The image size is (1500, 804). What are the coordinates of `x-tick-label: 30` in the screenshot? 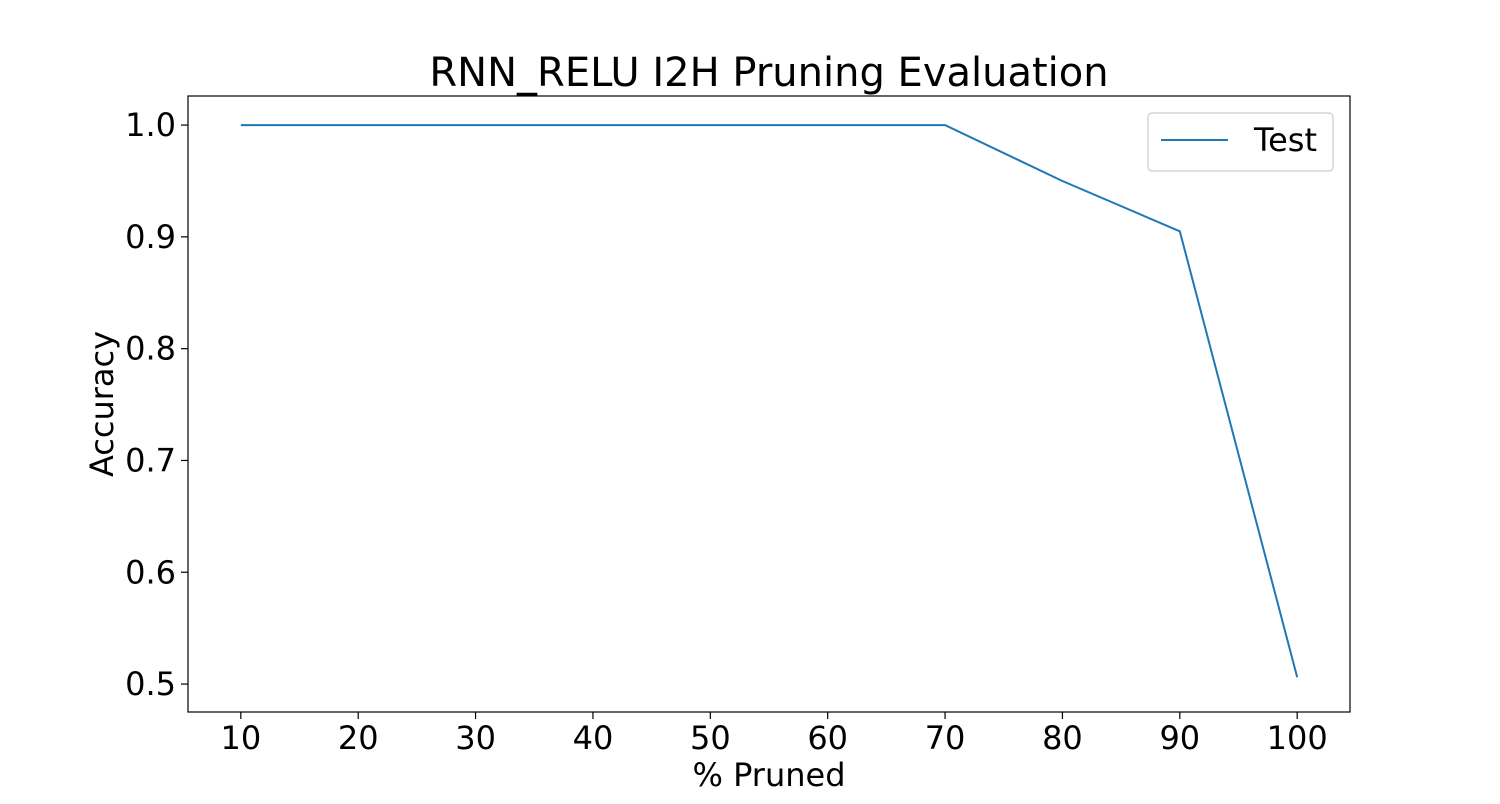 It's located at (475, 738).